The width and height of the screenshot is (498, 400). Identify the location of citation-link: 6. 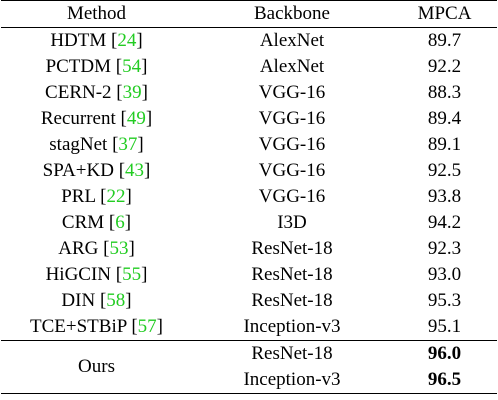
(120, 222).